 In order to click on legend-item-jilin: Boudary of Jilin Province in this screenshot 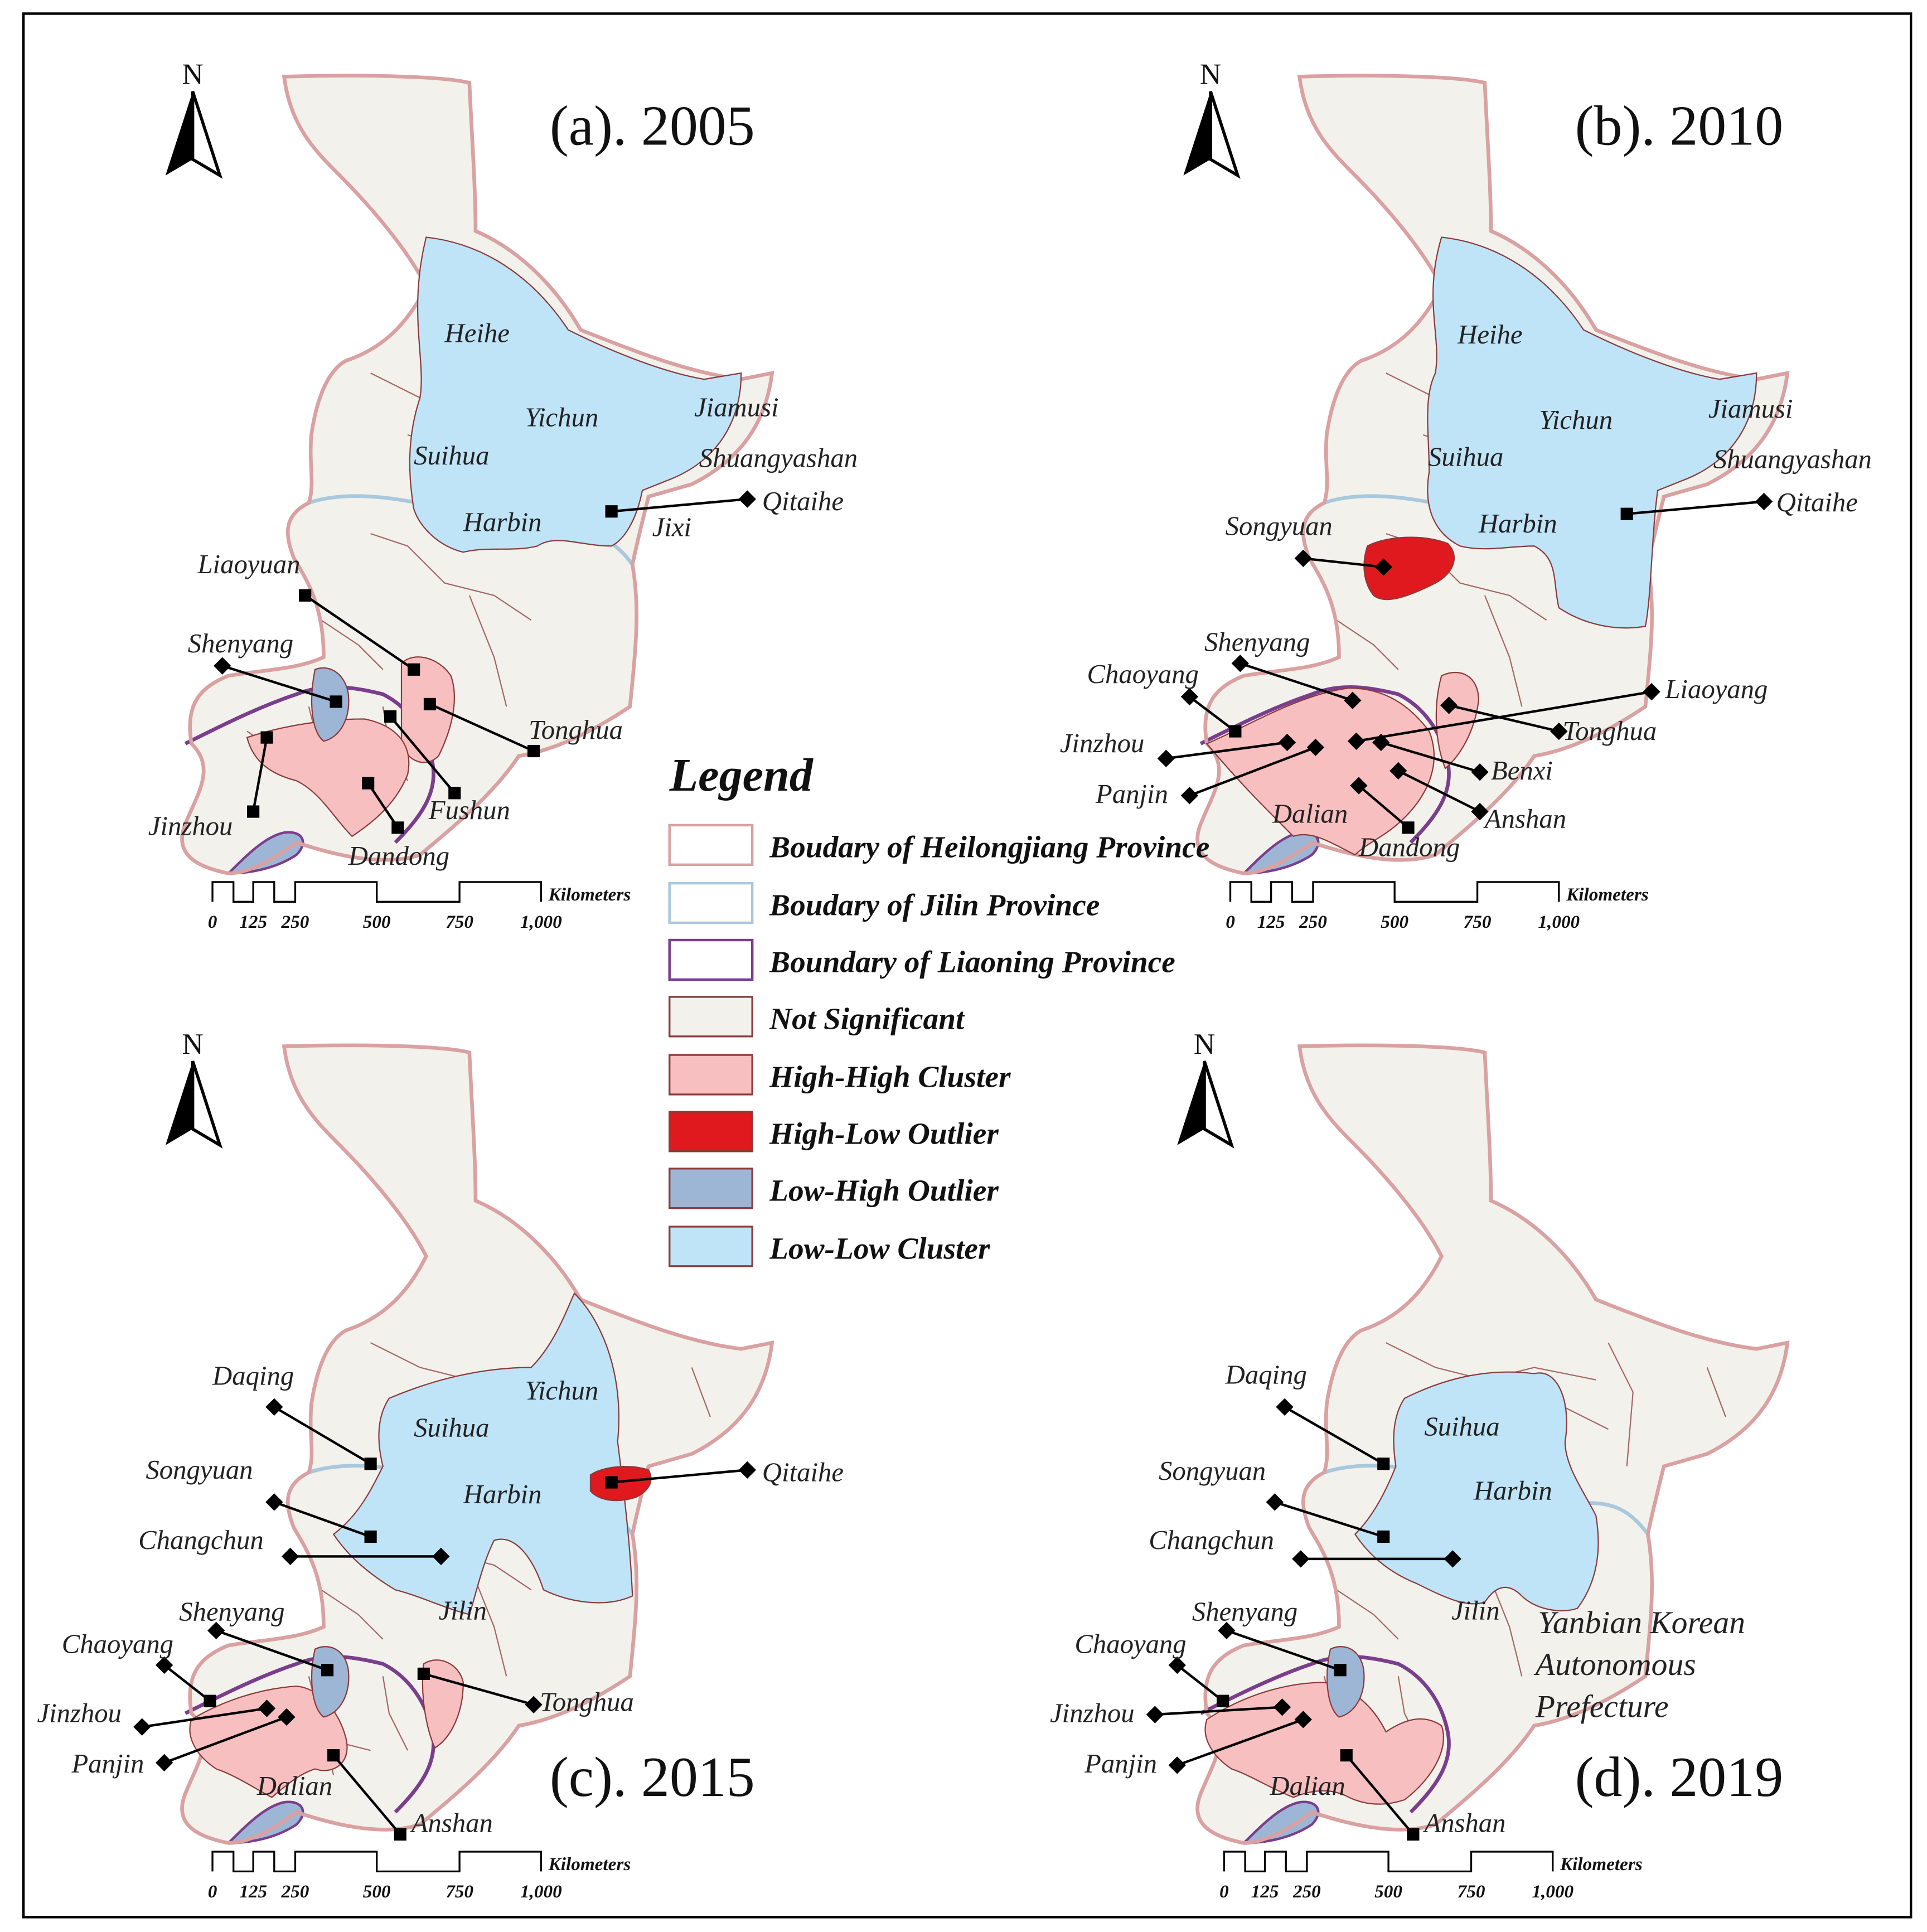, I will do `click(884, 903)`.